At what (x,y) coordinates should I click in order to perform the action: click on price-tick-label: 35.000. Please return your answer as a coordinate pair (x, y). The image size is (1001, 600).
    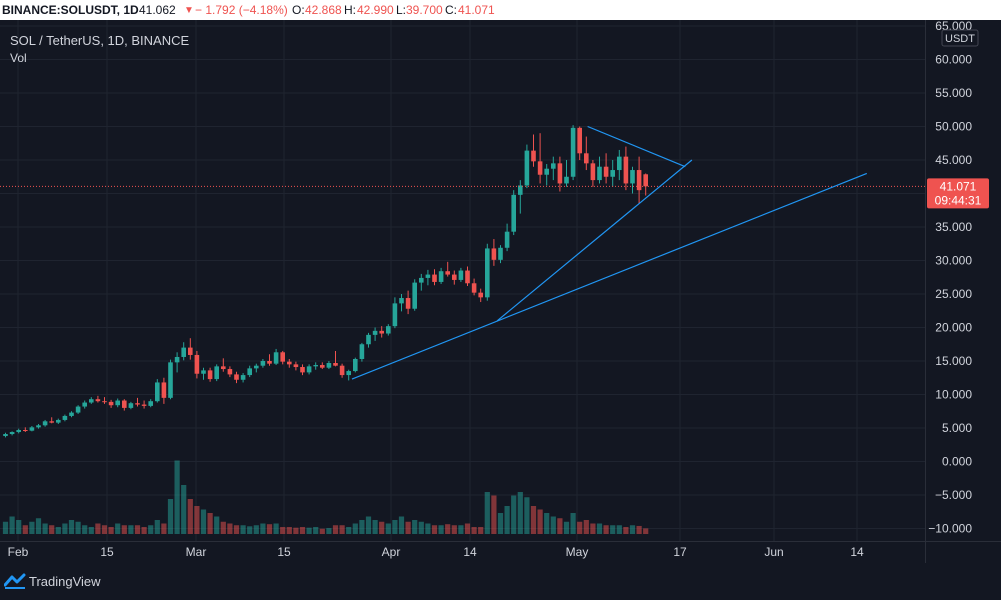
    Looking at the image, I should click on (953, 227).